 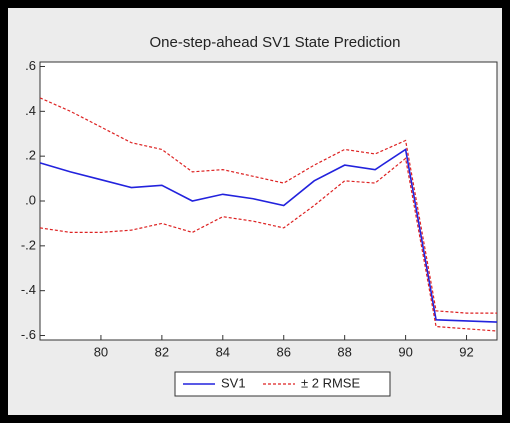 What do you see at coordinates (275, 42) in the screenshot?
I see `chart-title: One-step-ahead SV1 State Prediction` at bounding box center [275, 42].